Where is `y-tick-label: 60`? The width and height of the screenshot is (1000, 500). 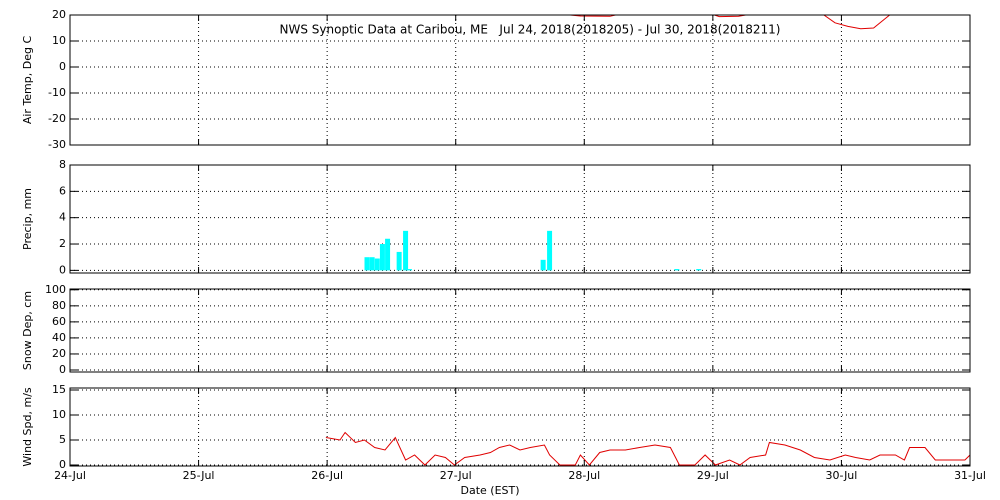 y-tick-label: 60 is located at coordinates (59, 321).